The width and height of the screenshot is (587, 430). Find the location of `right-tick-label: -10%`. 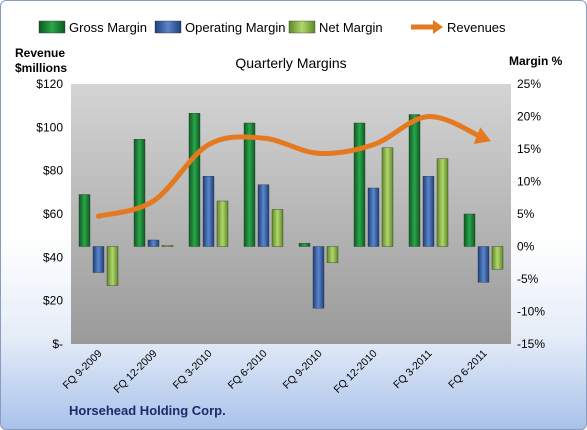

right-tick-label: -10% is located at coordinates (531, 312).